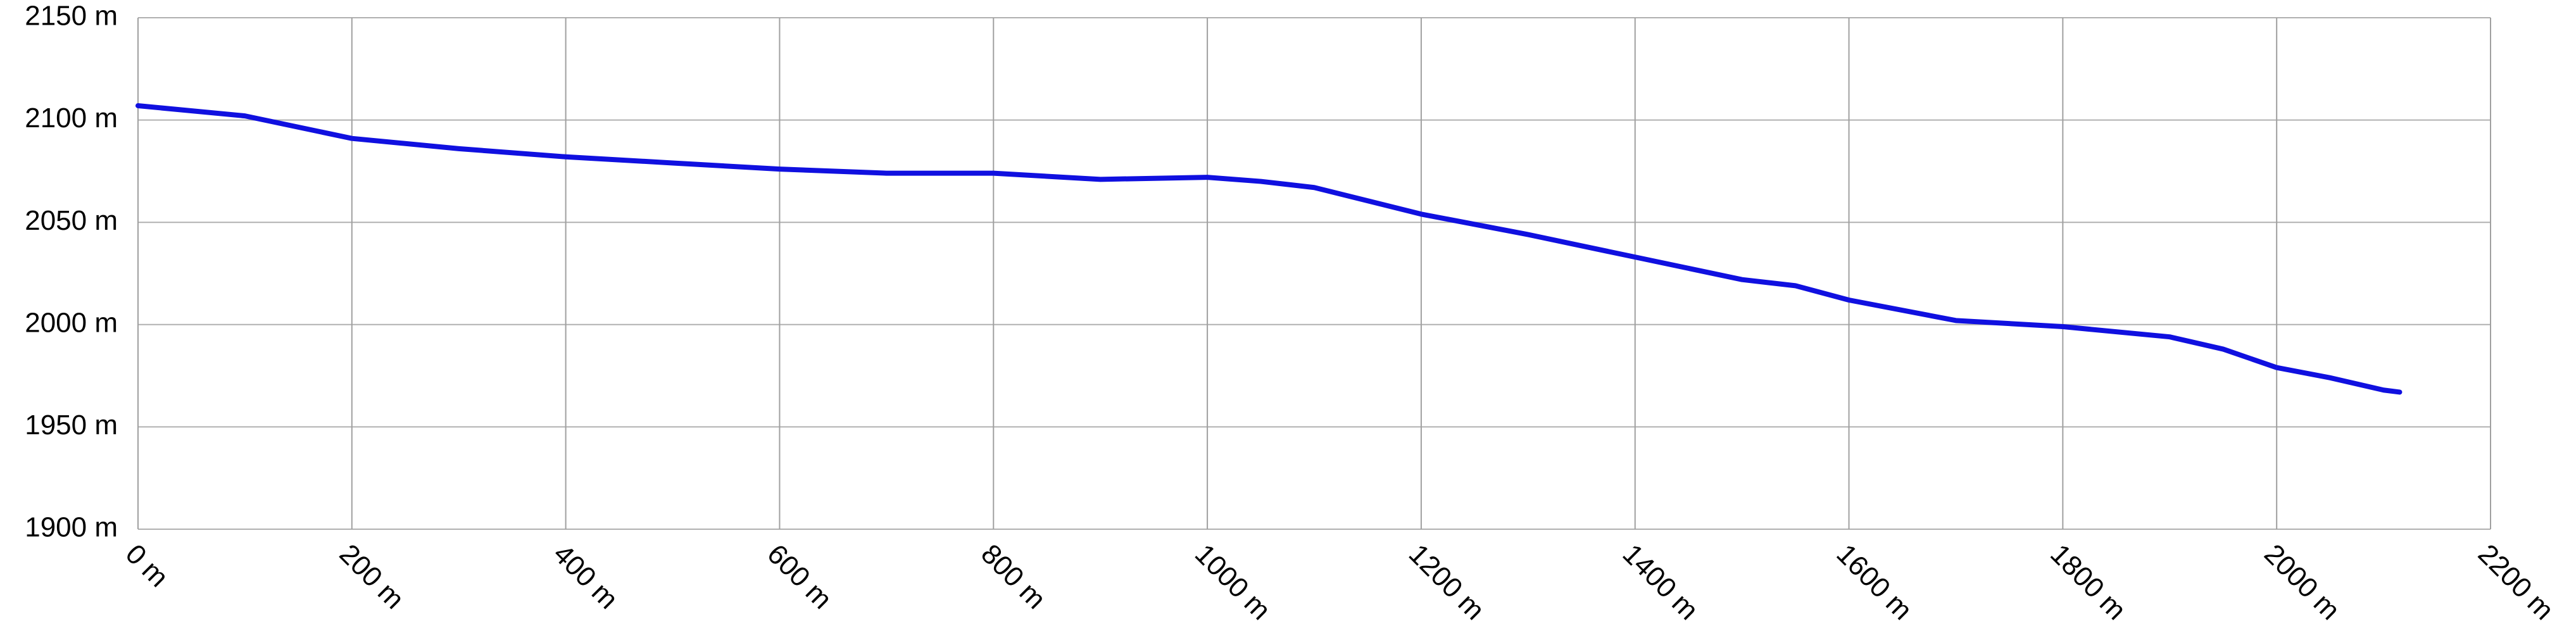  What do you see at coordinates (71, 322) in the screenshot?
I see `y-tick-label: 2000 m` at bounding box center [71, 322].